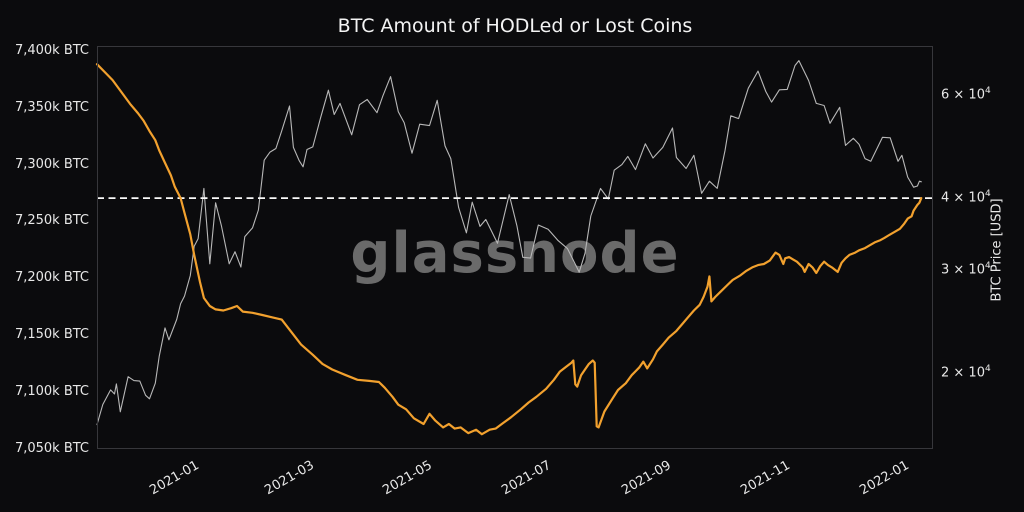  What do you see at coordinates (51, 51) in the screenshot?
I see `left-axis-tick-label: 7,400k BTC` at bounding box center [51, 51].